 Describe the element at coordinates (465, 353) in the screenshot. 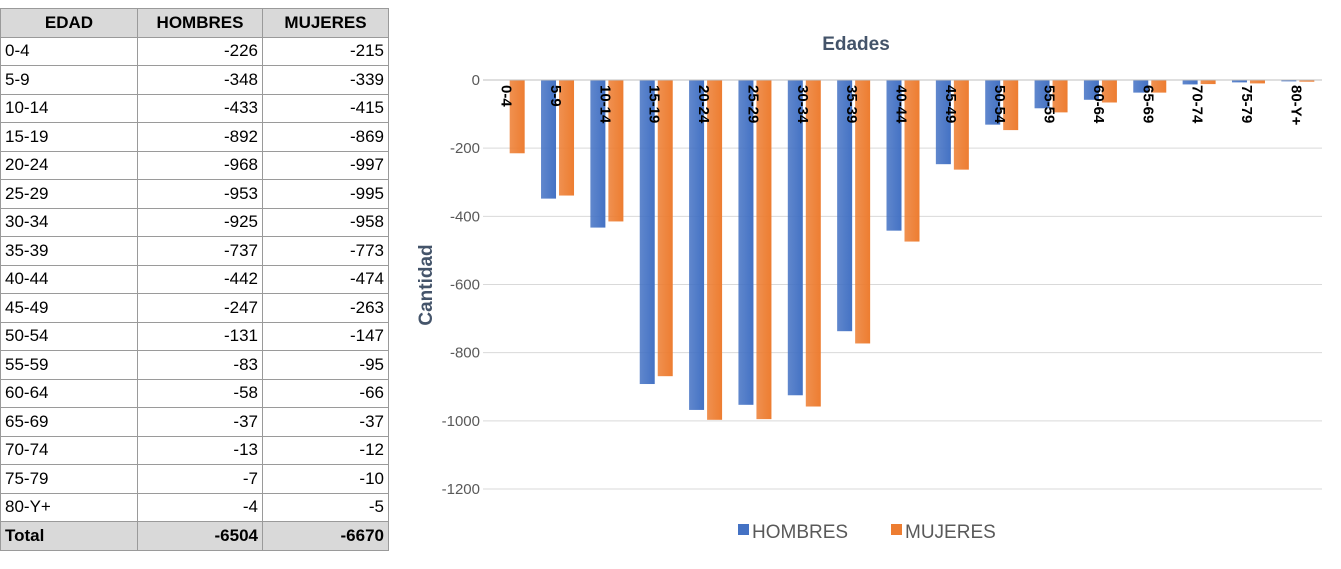

I see `y-tick-label: -800` at that location.